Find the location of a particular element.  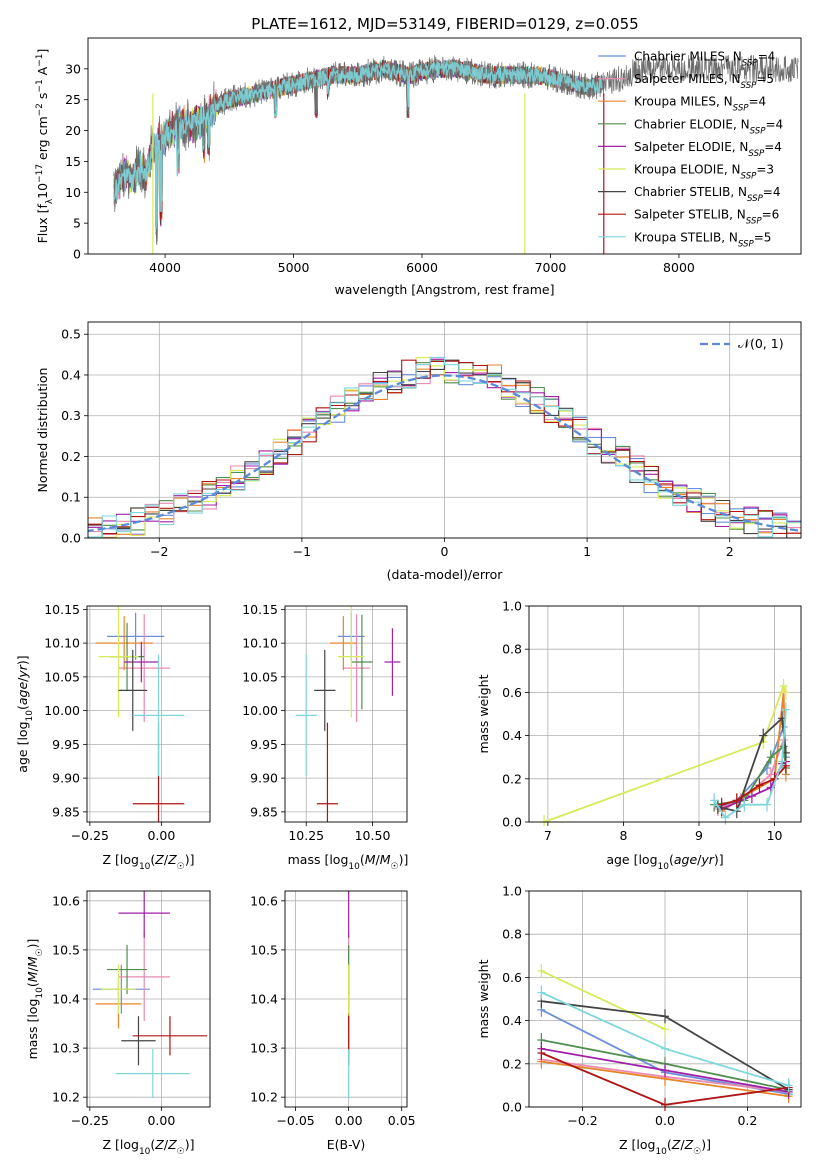

legend-label-salpeter-miles-part: SSP is located at coordinates (749, 86).